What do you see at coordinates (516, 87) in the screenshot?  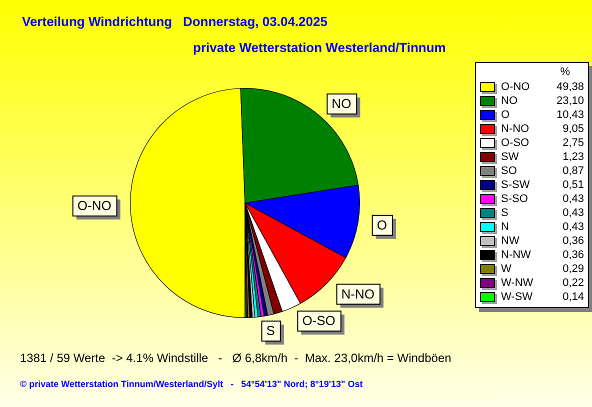 I see `legend-label: O-NO` at bounding box center [516, 87].